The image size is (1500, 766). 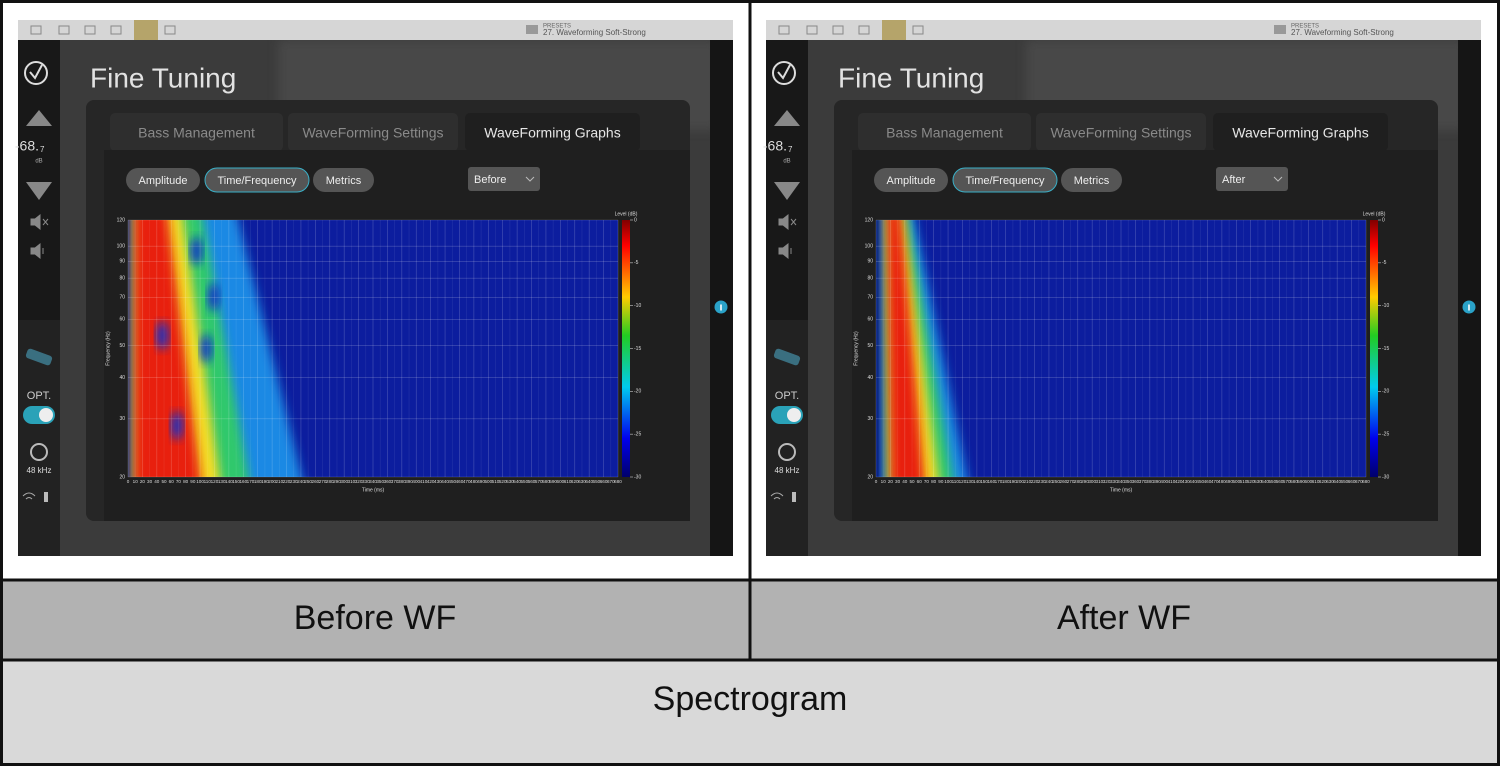 What do you see at coordinates (490, 180) in the screenshot?
I see `dropdown-value: Before` at bounding box center [490, 180].